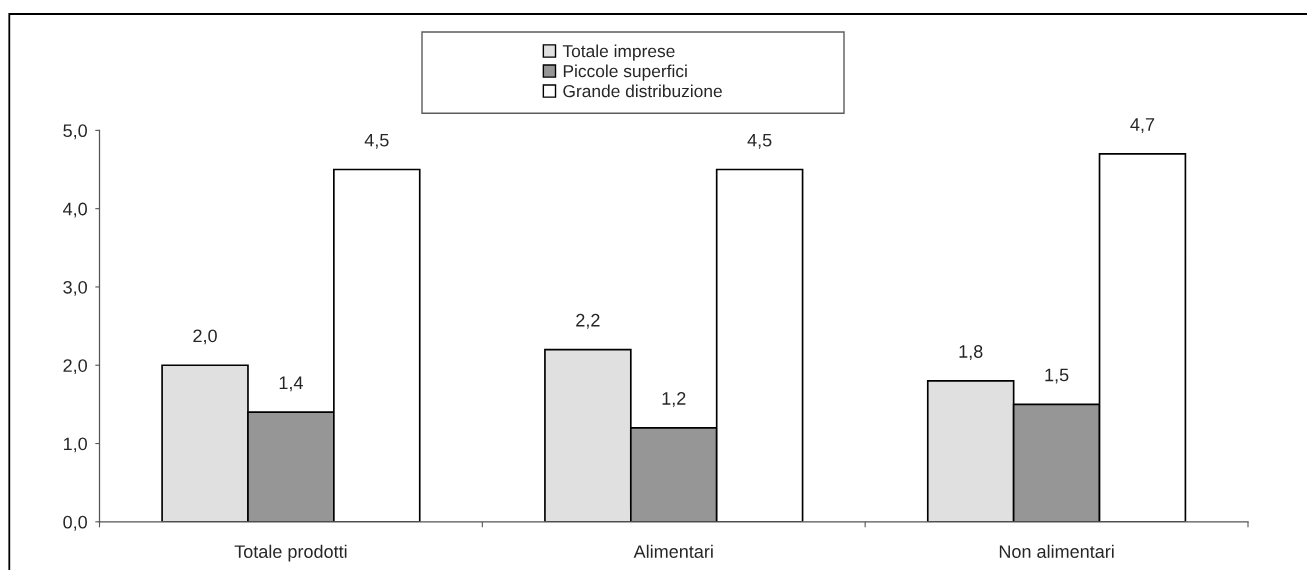  Describe the element at coordinates (1142, 125) in the screenshot. I see `data-label: 4,7` at that location.